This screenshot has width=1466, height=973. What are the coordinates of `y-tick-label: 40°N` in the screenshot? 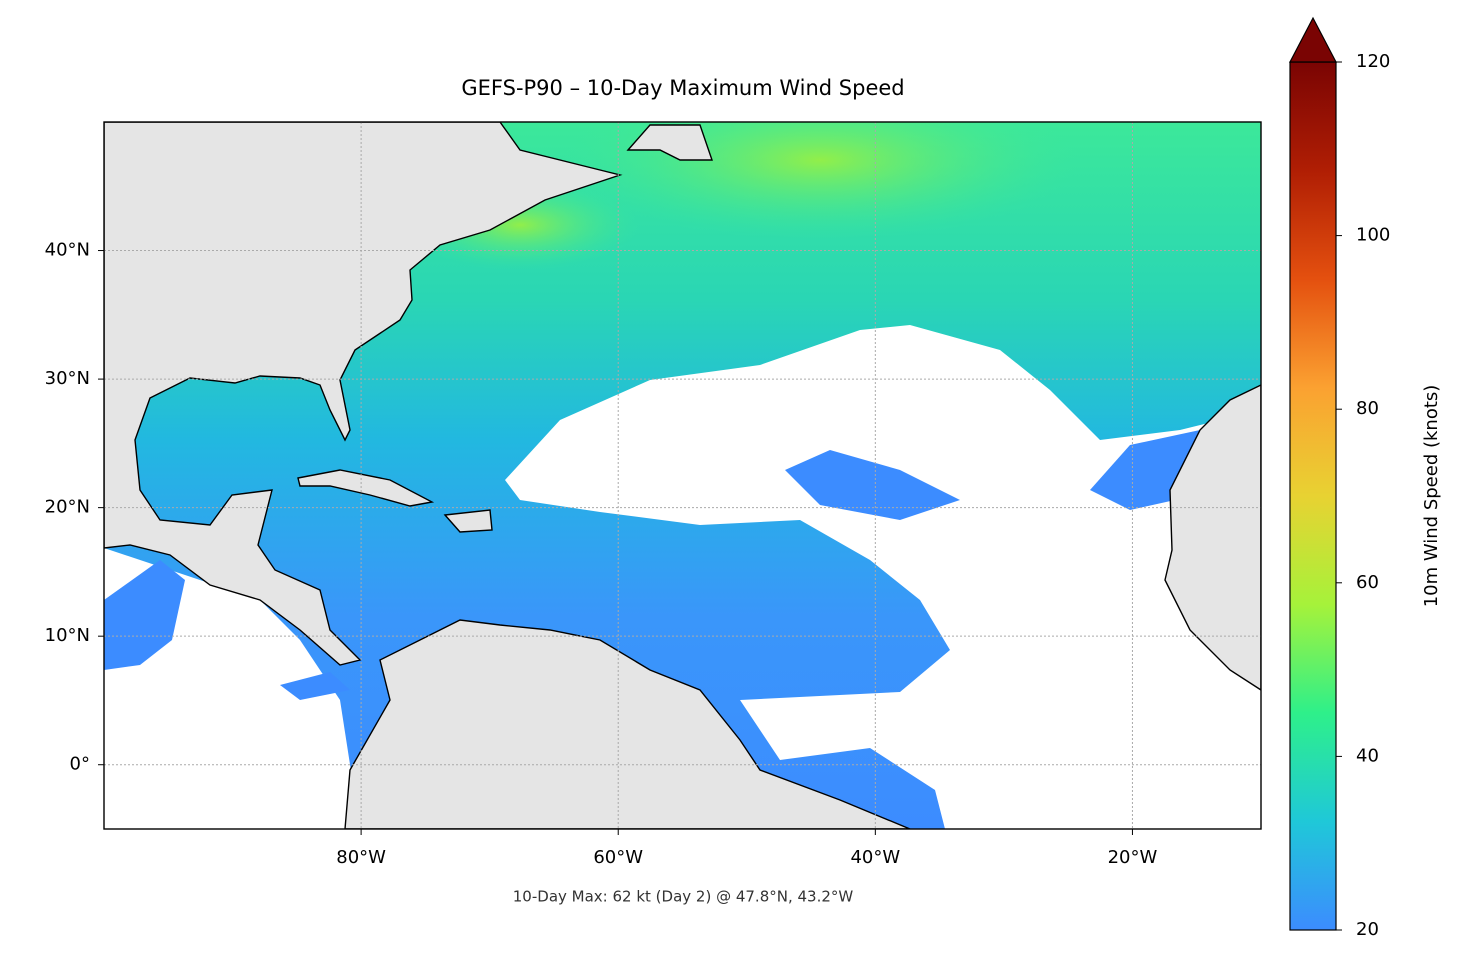 It's located at (67, 250).